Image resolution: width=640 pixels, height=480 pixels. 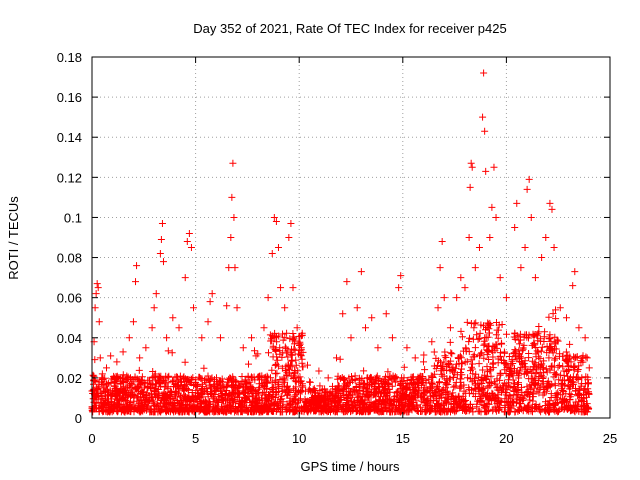 I want to click on x-tick-label: 25, so click(x=610, y=438).